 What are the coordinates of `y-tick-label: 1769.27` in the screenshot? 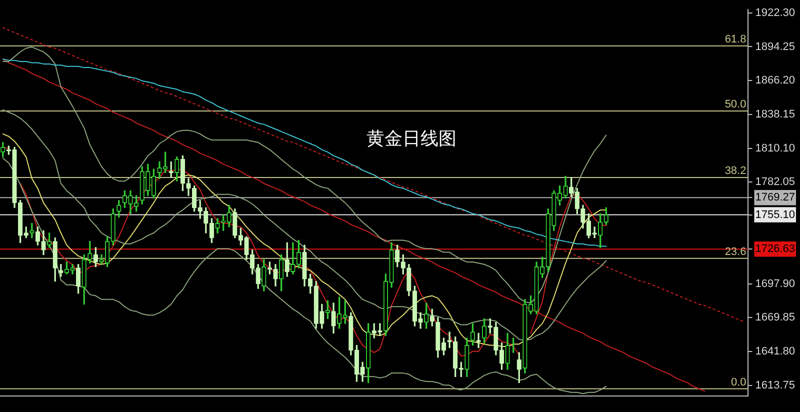 It's located at (775, 198).